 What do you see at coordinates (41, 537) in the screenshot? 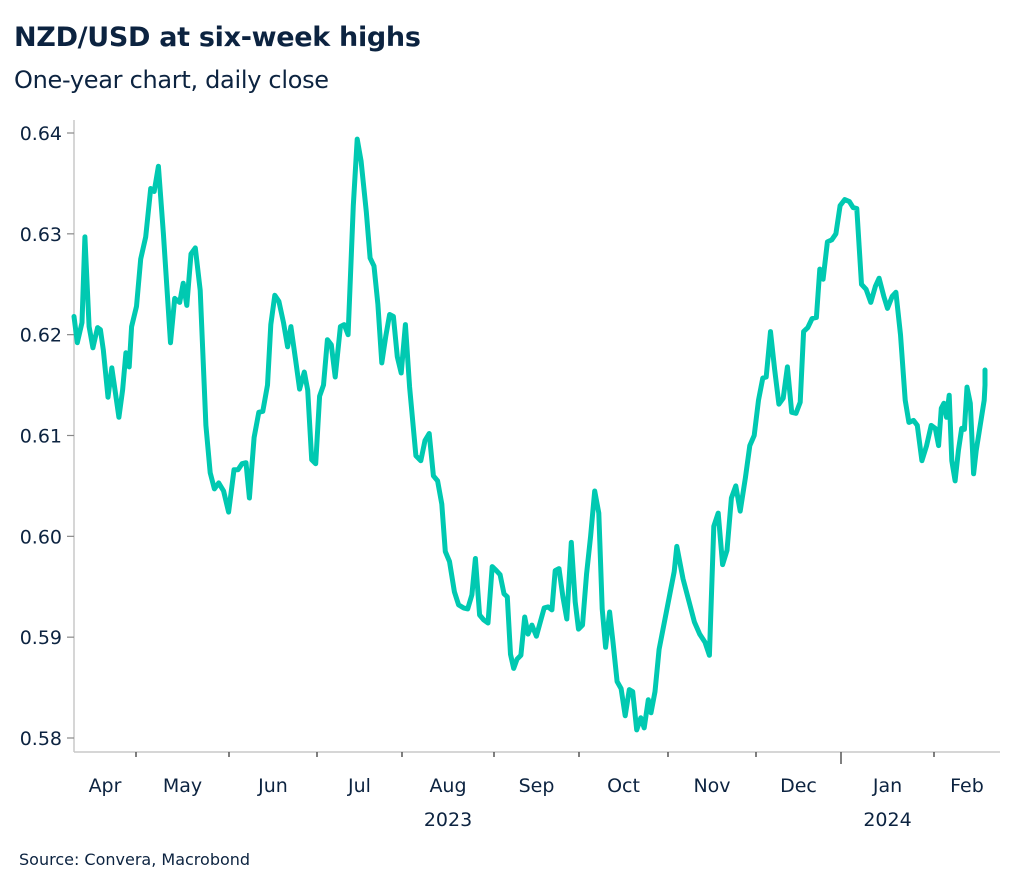
I see `y-tick-label: 0.60` at bounding box center [41, 537].